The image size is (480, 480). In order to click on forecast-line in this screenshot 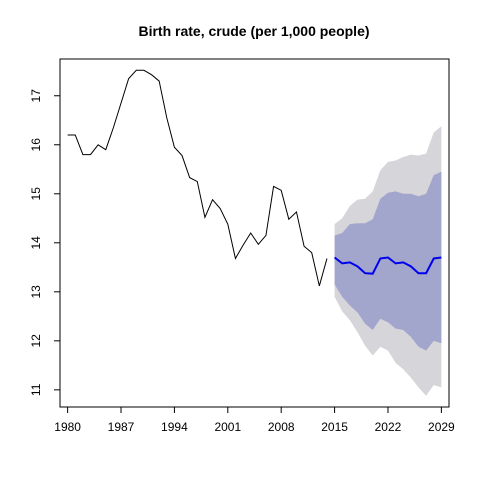, I will do `click(387, 265)`.